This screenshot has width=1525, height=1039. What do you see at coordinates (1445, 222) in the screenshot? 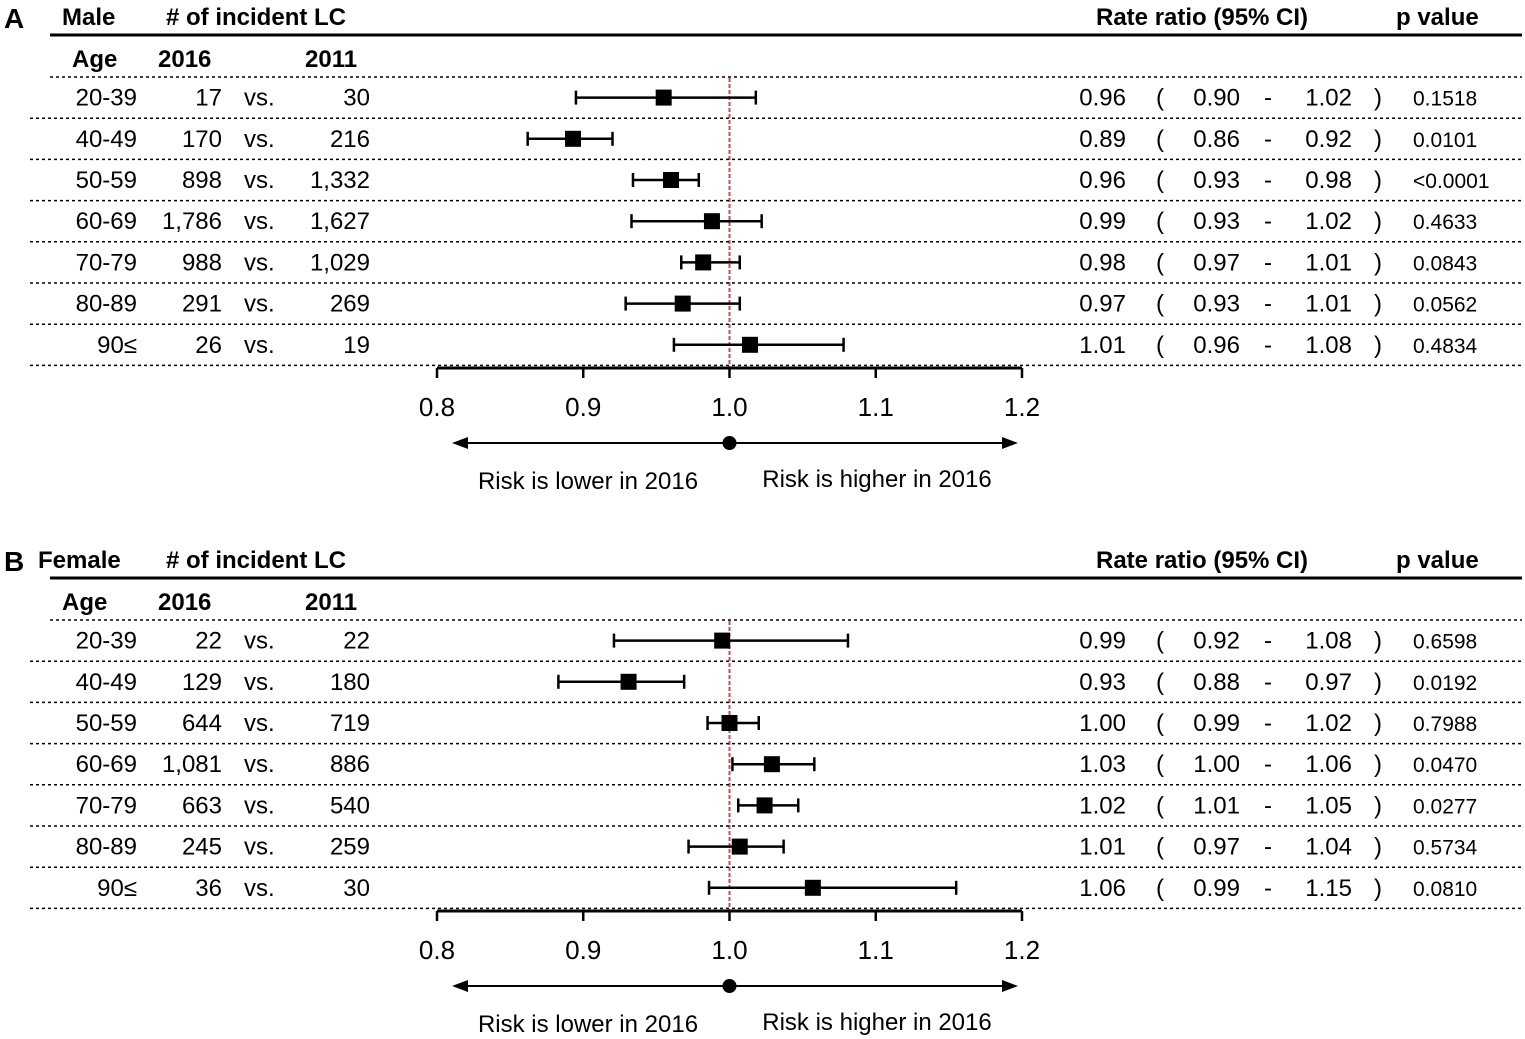
I see `p-value: 0.4633` at bounding box center [1445, 222].